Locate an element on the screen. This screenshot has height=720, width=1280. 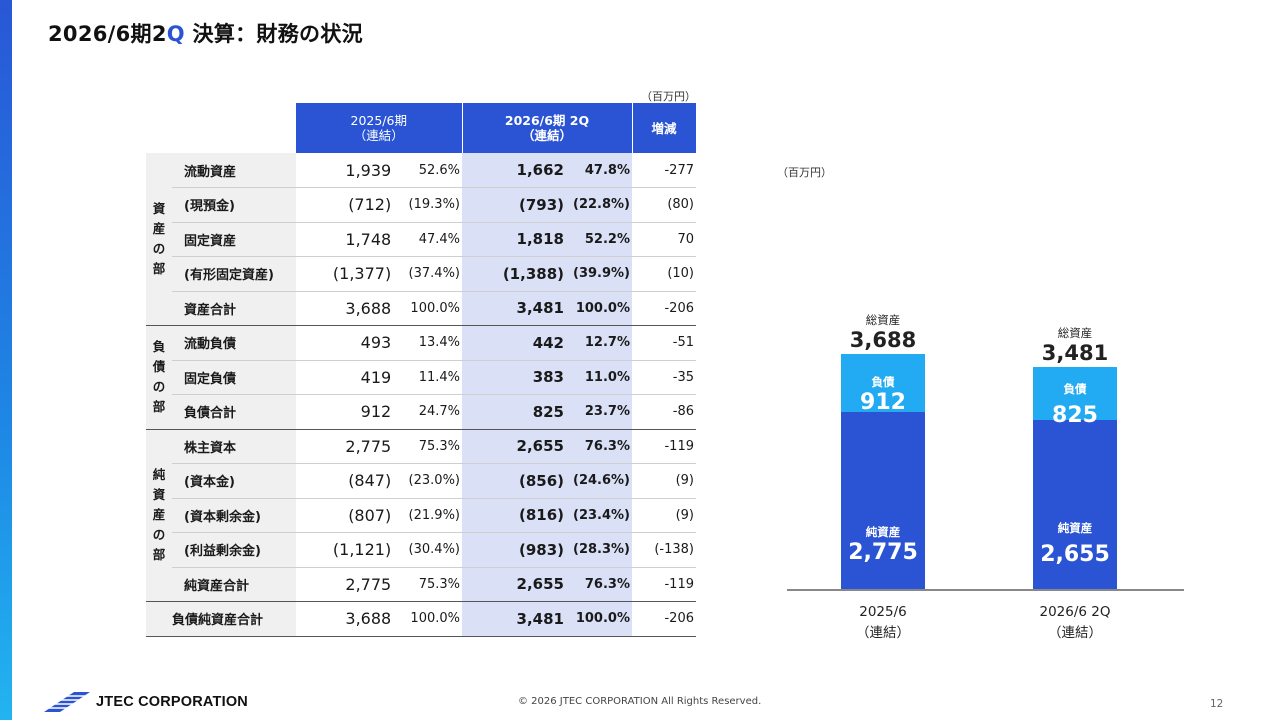
bar-stack: 負債 912 純資産 2,775 is located at coordinates (883, 471).